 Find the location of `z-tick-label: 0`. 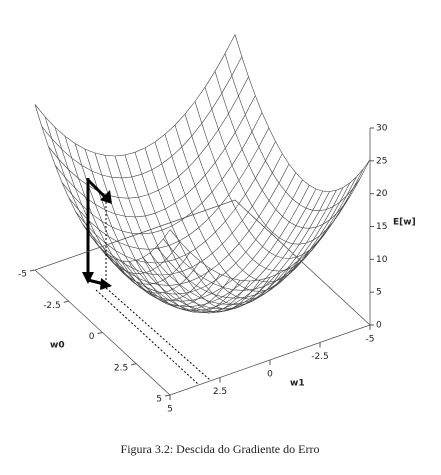

z-tick-label: 0 is located at coordinates (379, 326).